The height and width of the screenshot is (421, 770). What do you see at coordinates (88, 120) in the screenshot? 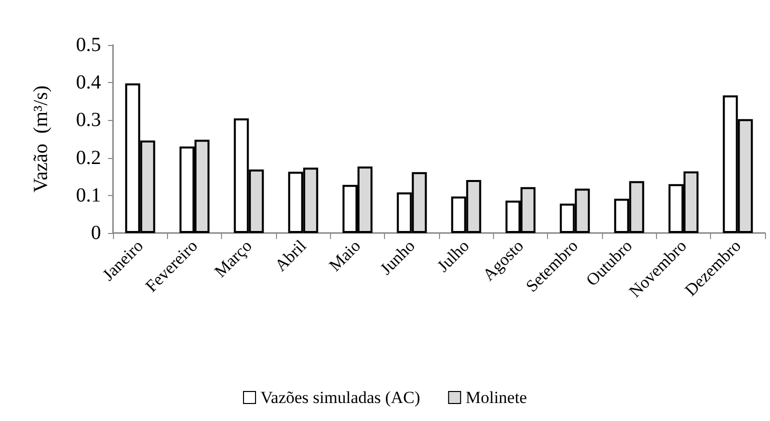
I see `y-tick-label: 0.3` at bounding box center [88, 120].